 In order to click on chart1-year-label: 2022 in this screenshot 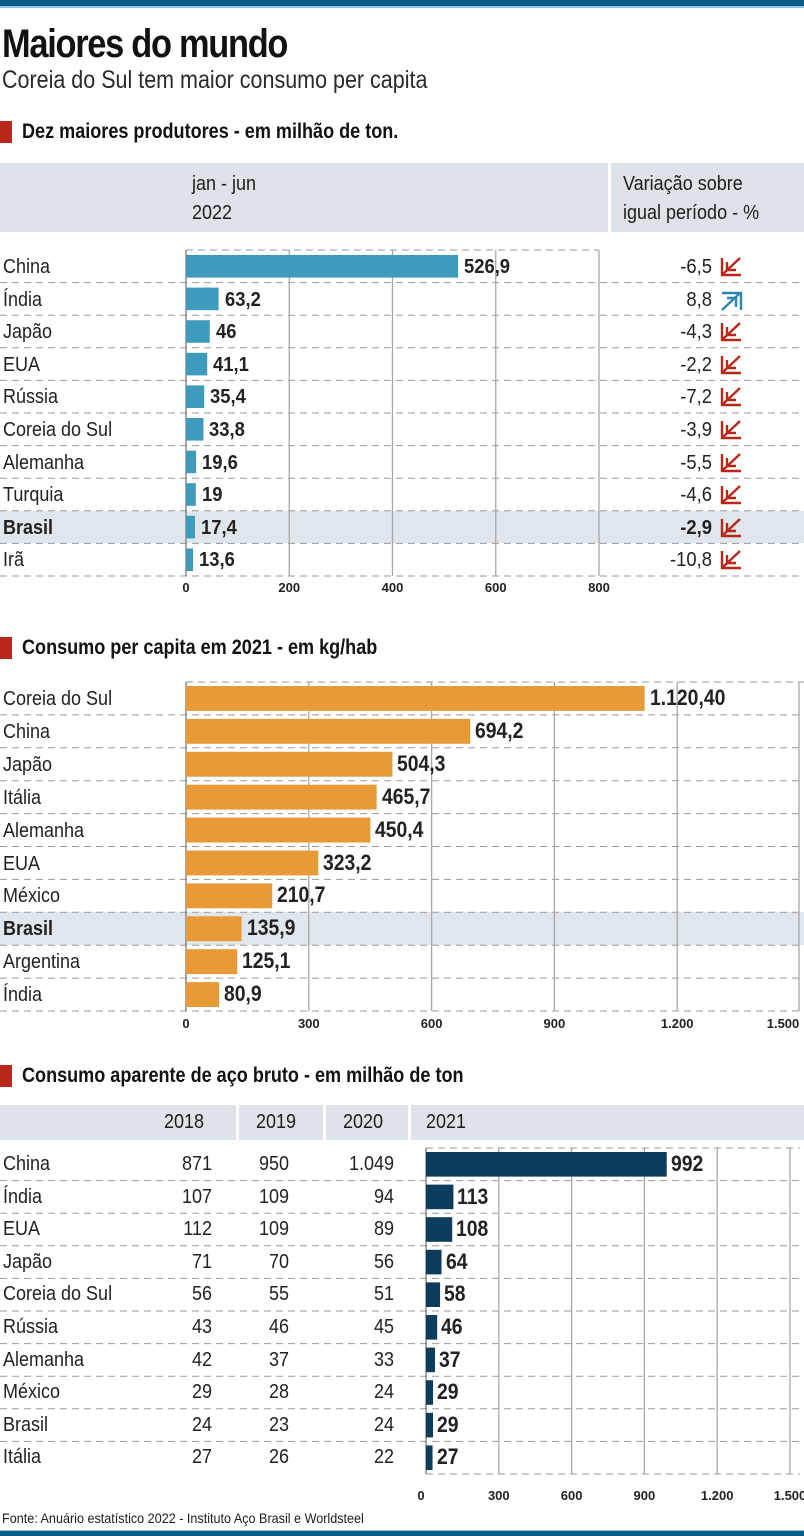, I will do `click(212, 213)`.